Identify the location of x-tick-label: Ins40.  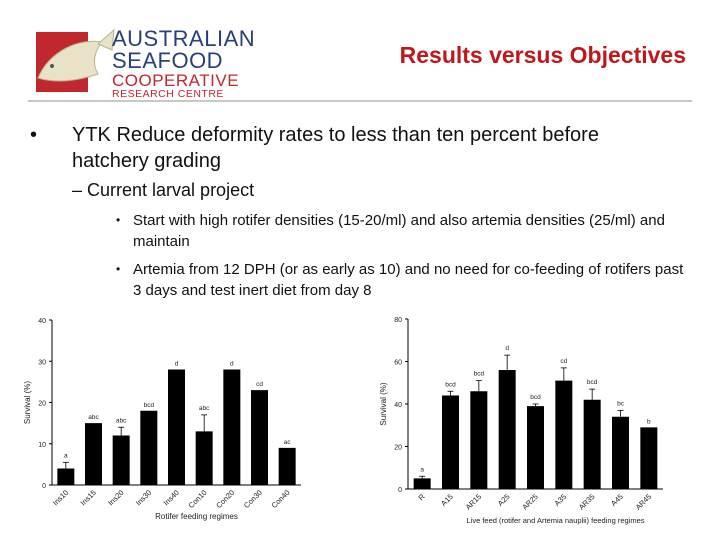
(171, 497).